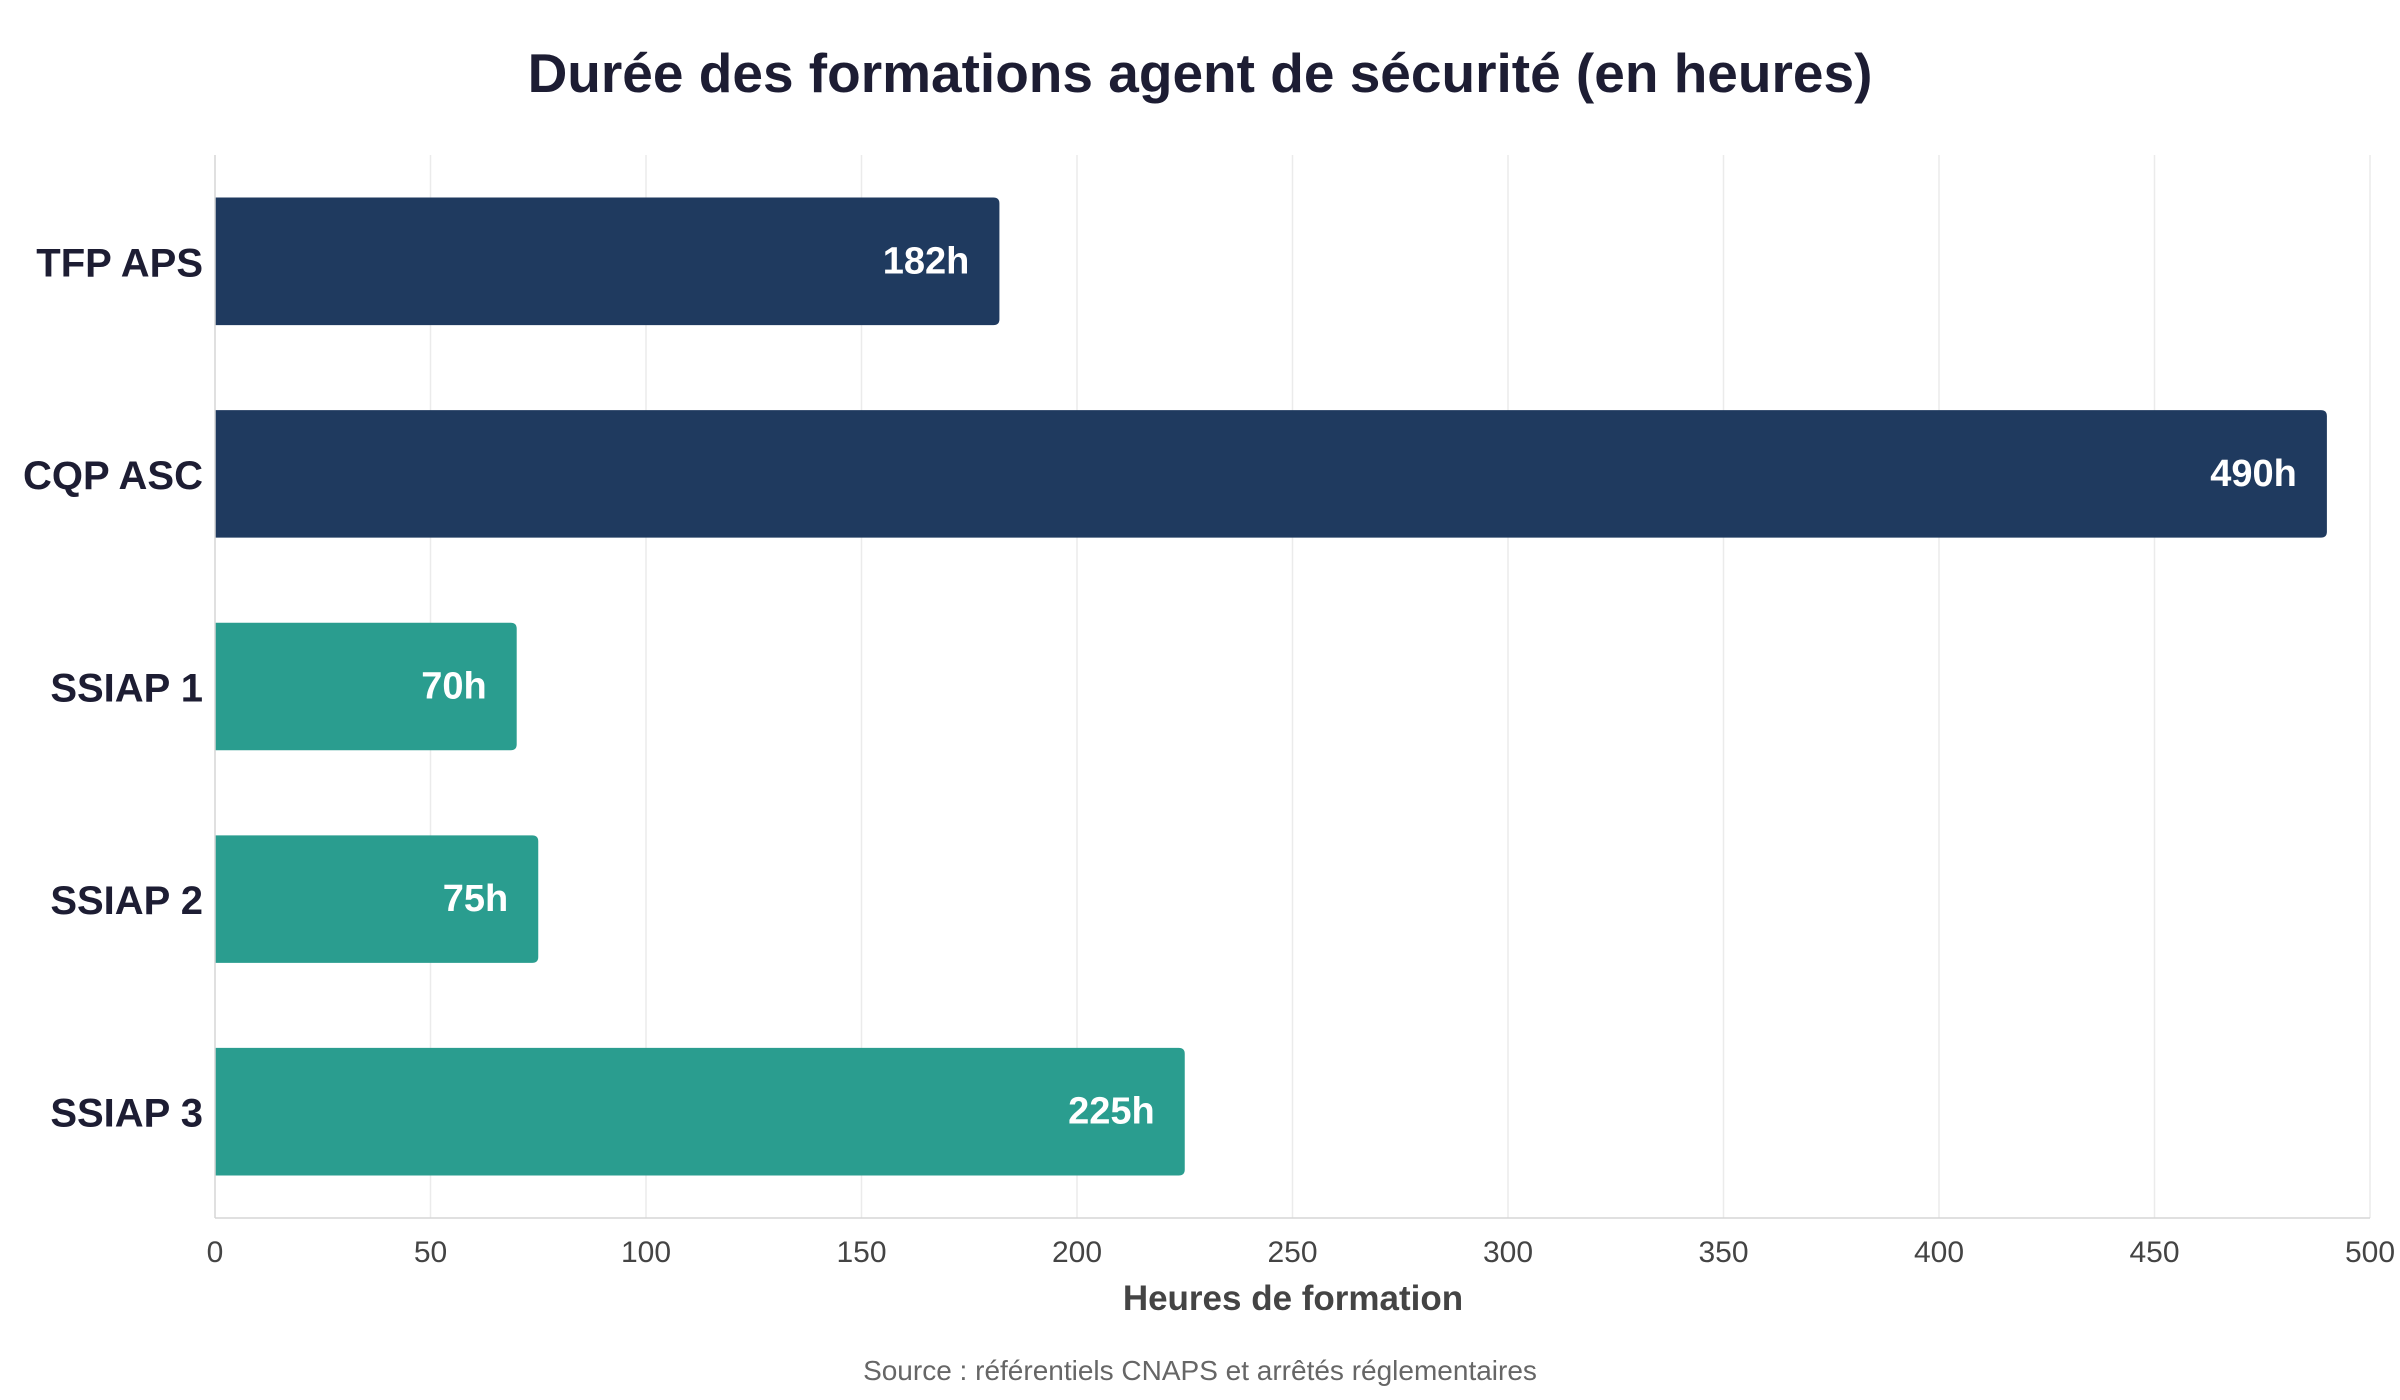 This screenshot has width=2400, height=1400. Describe the element at coordinates (2154, 1252) in the screenshot. I see `x-tick-label: 450` at that location.